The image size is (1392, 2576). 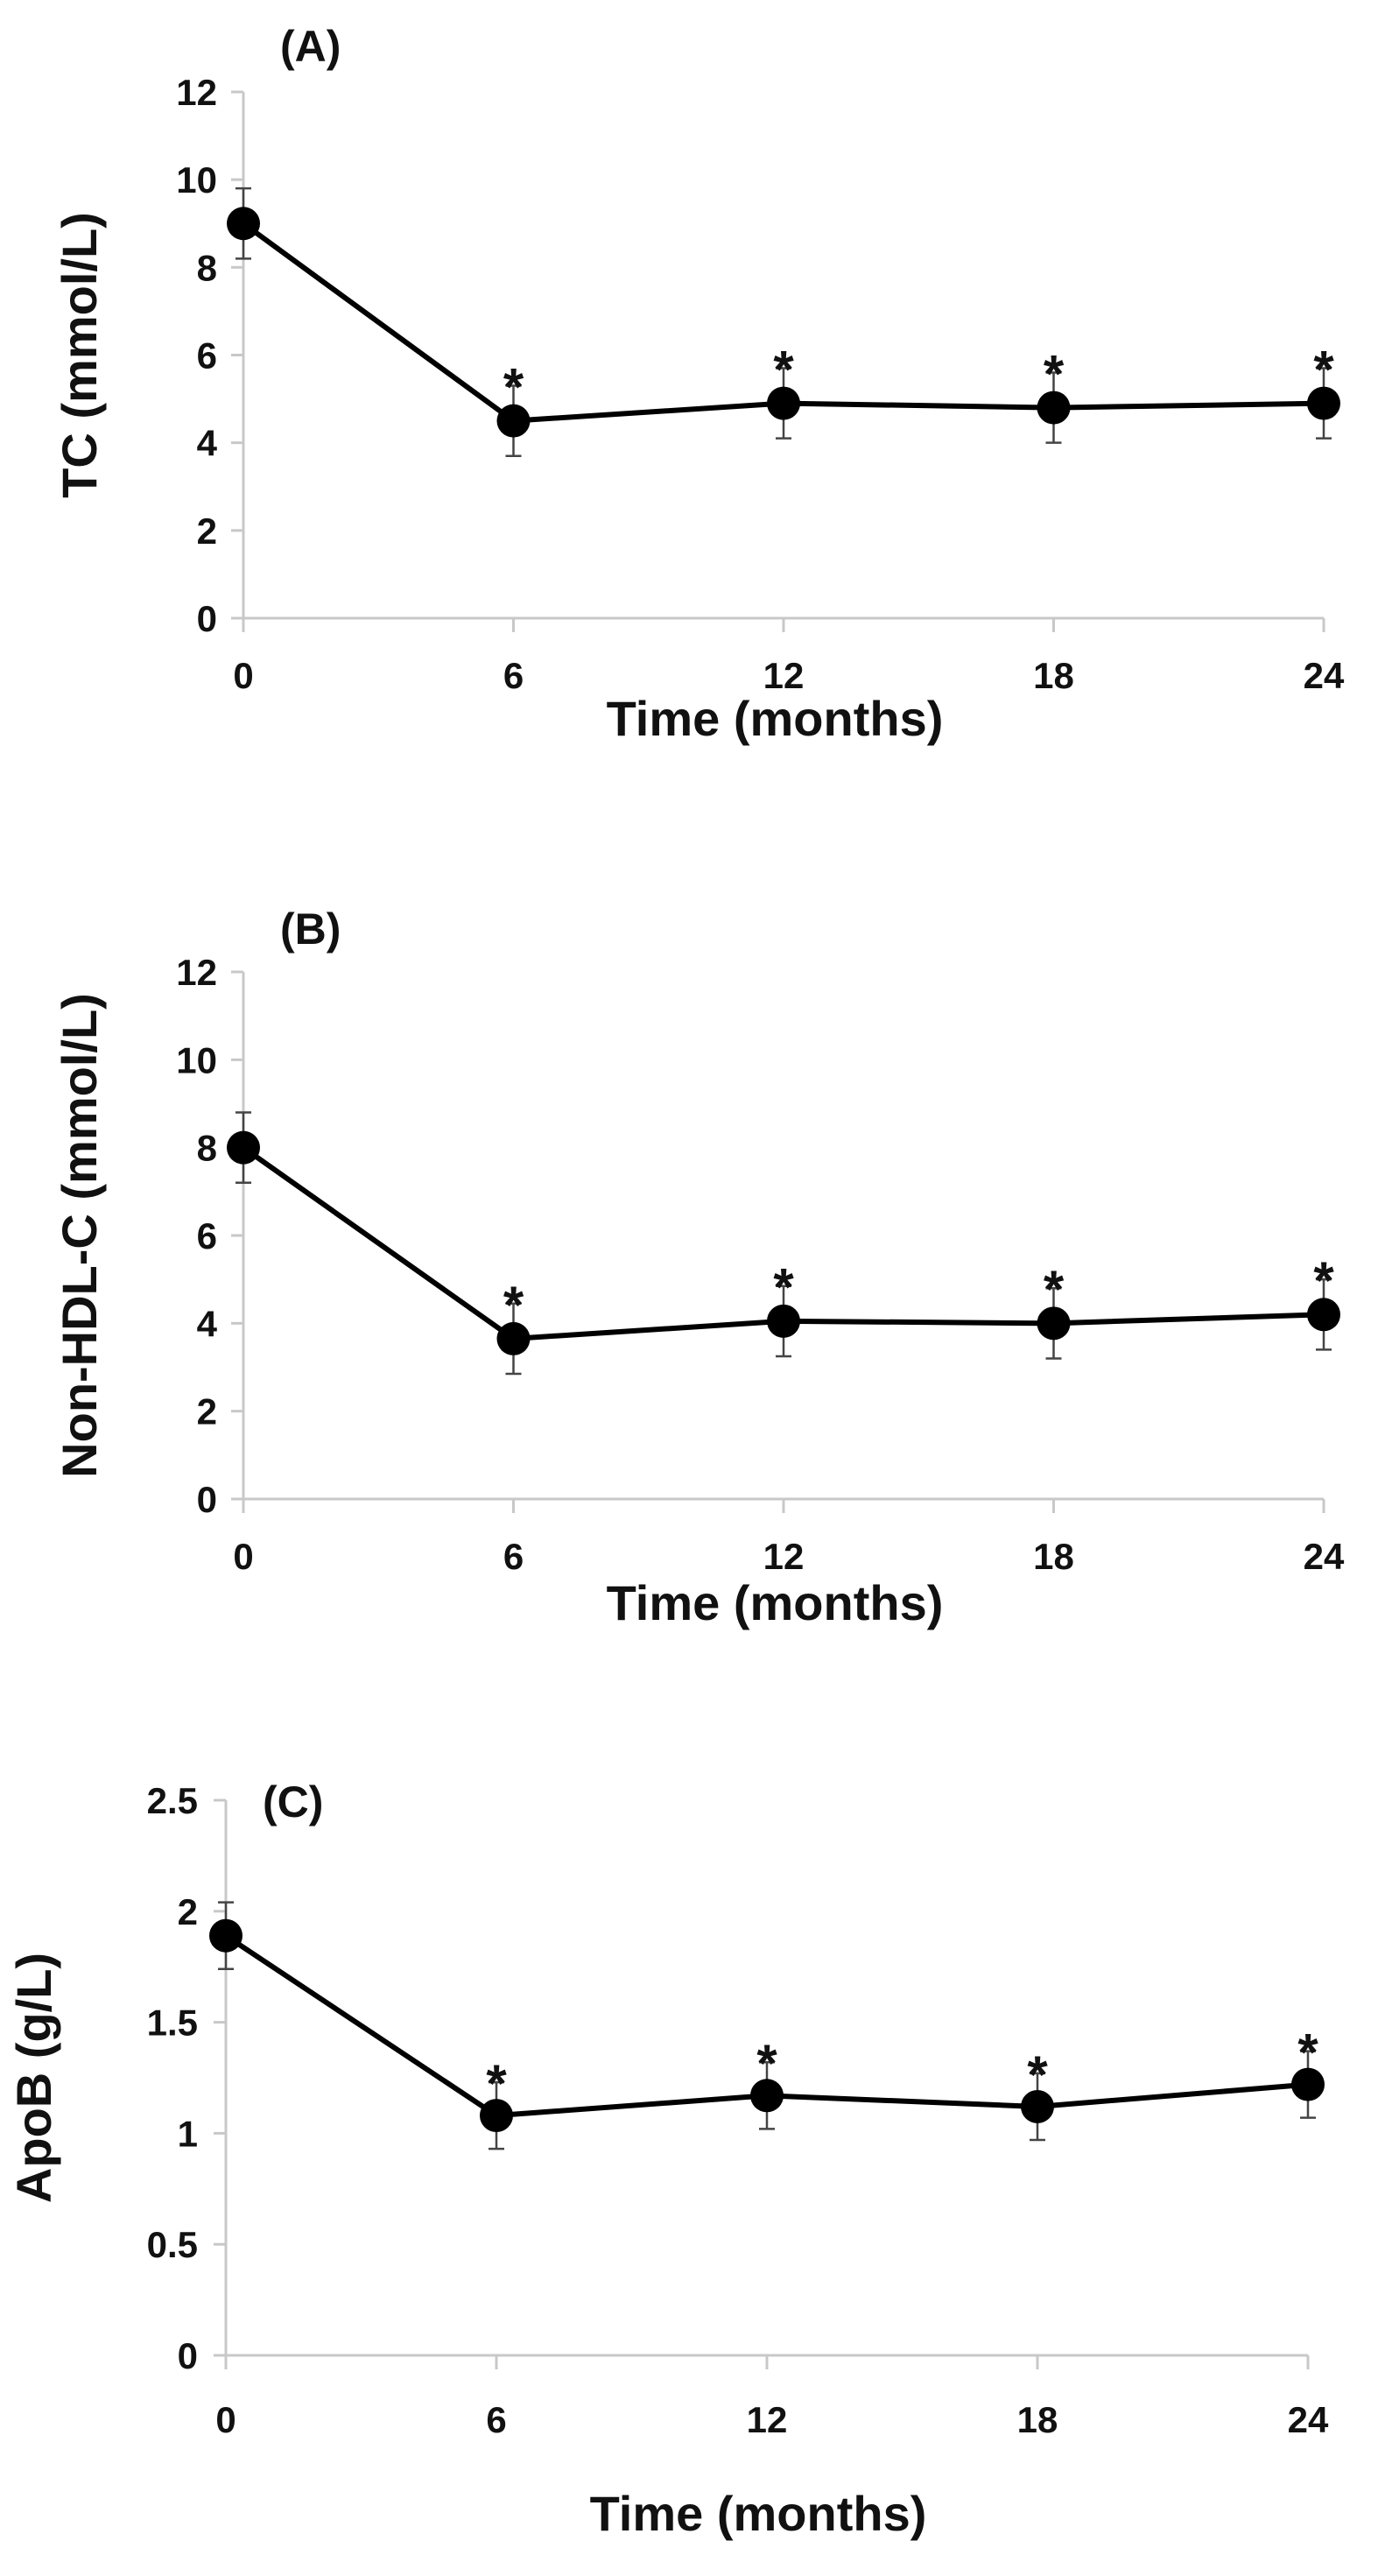 What do you see at coordinates (188, 2133) in the screenshot?
I see `y-tick-label: 1` at bounding box center [188, 2133].